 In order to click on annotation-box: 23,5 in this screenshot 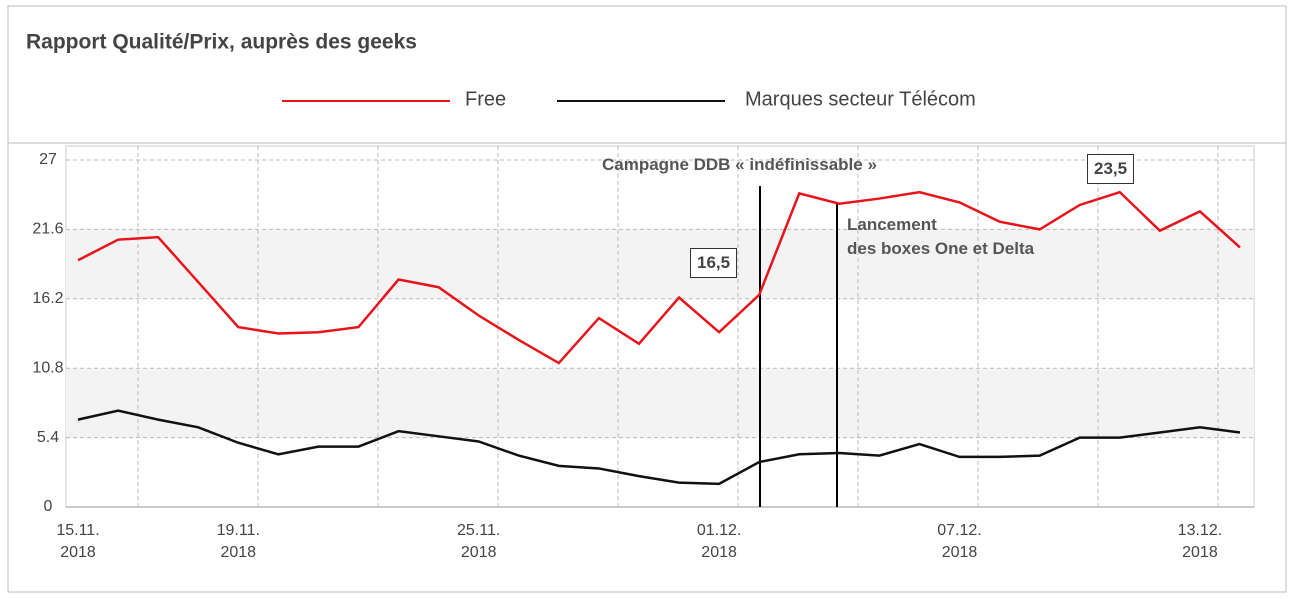, I will do `click(1111, 169)`.